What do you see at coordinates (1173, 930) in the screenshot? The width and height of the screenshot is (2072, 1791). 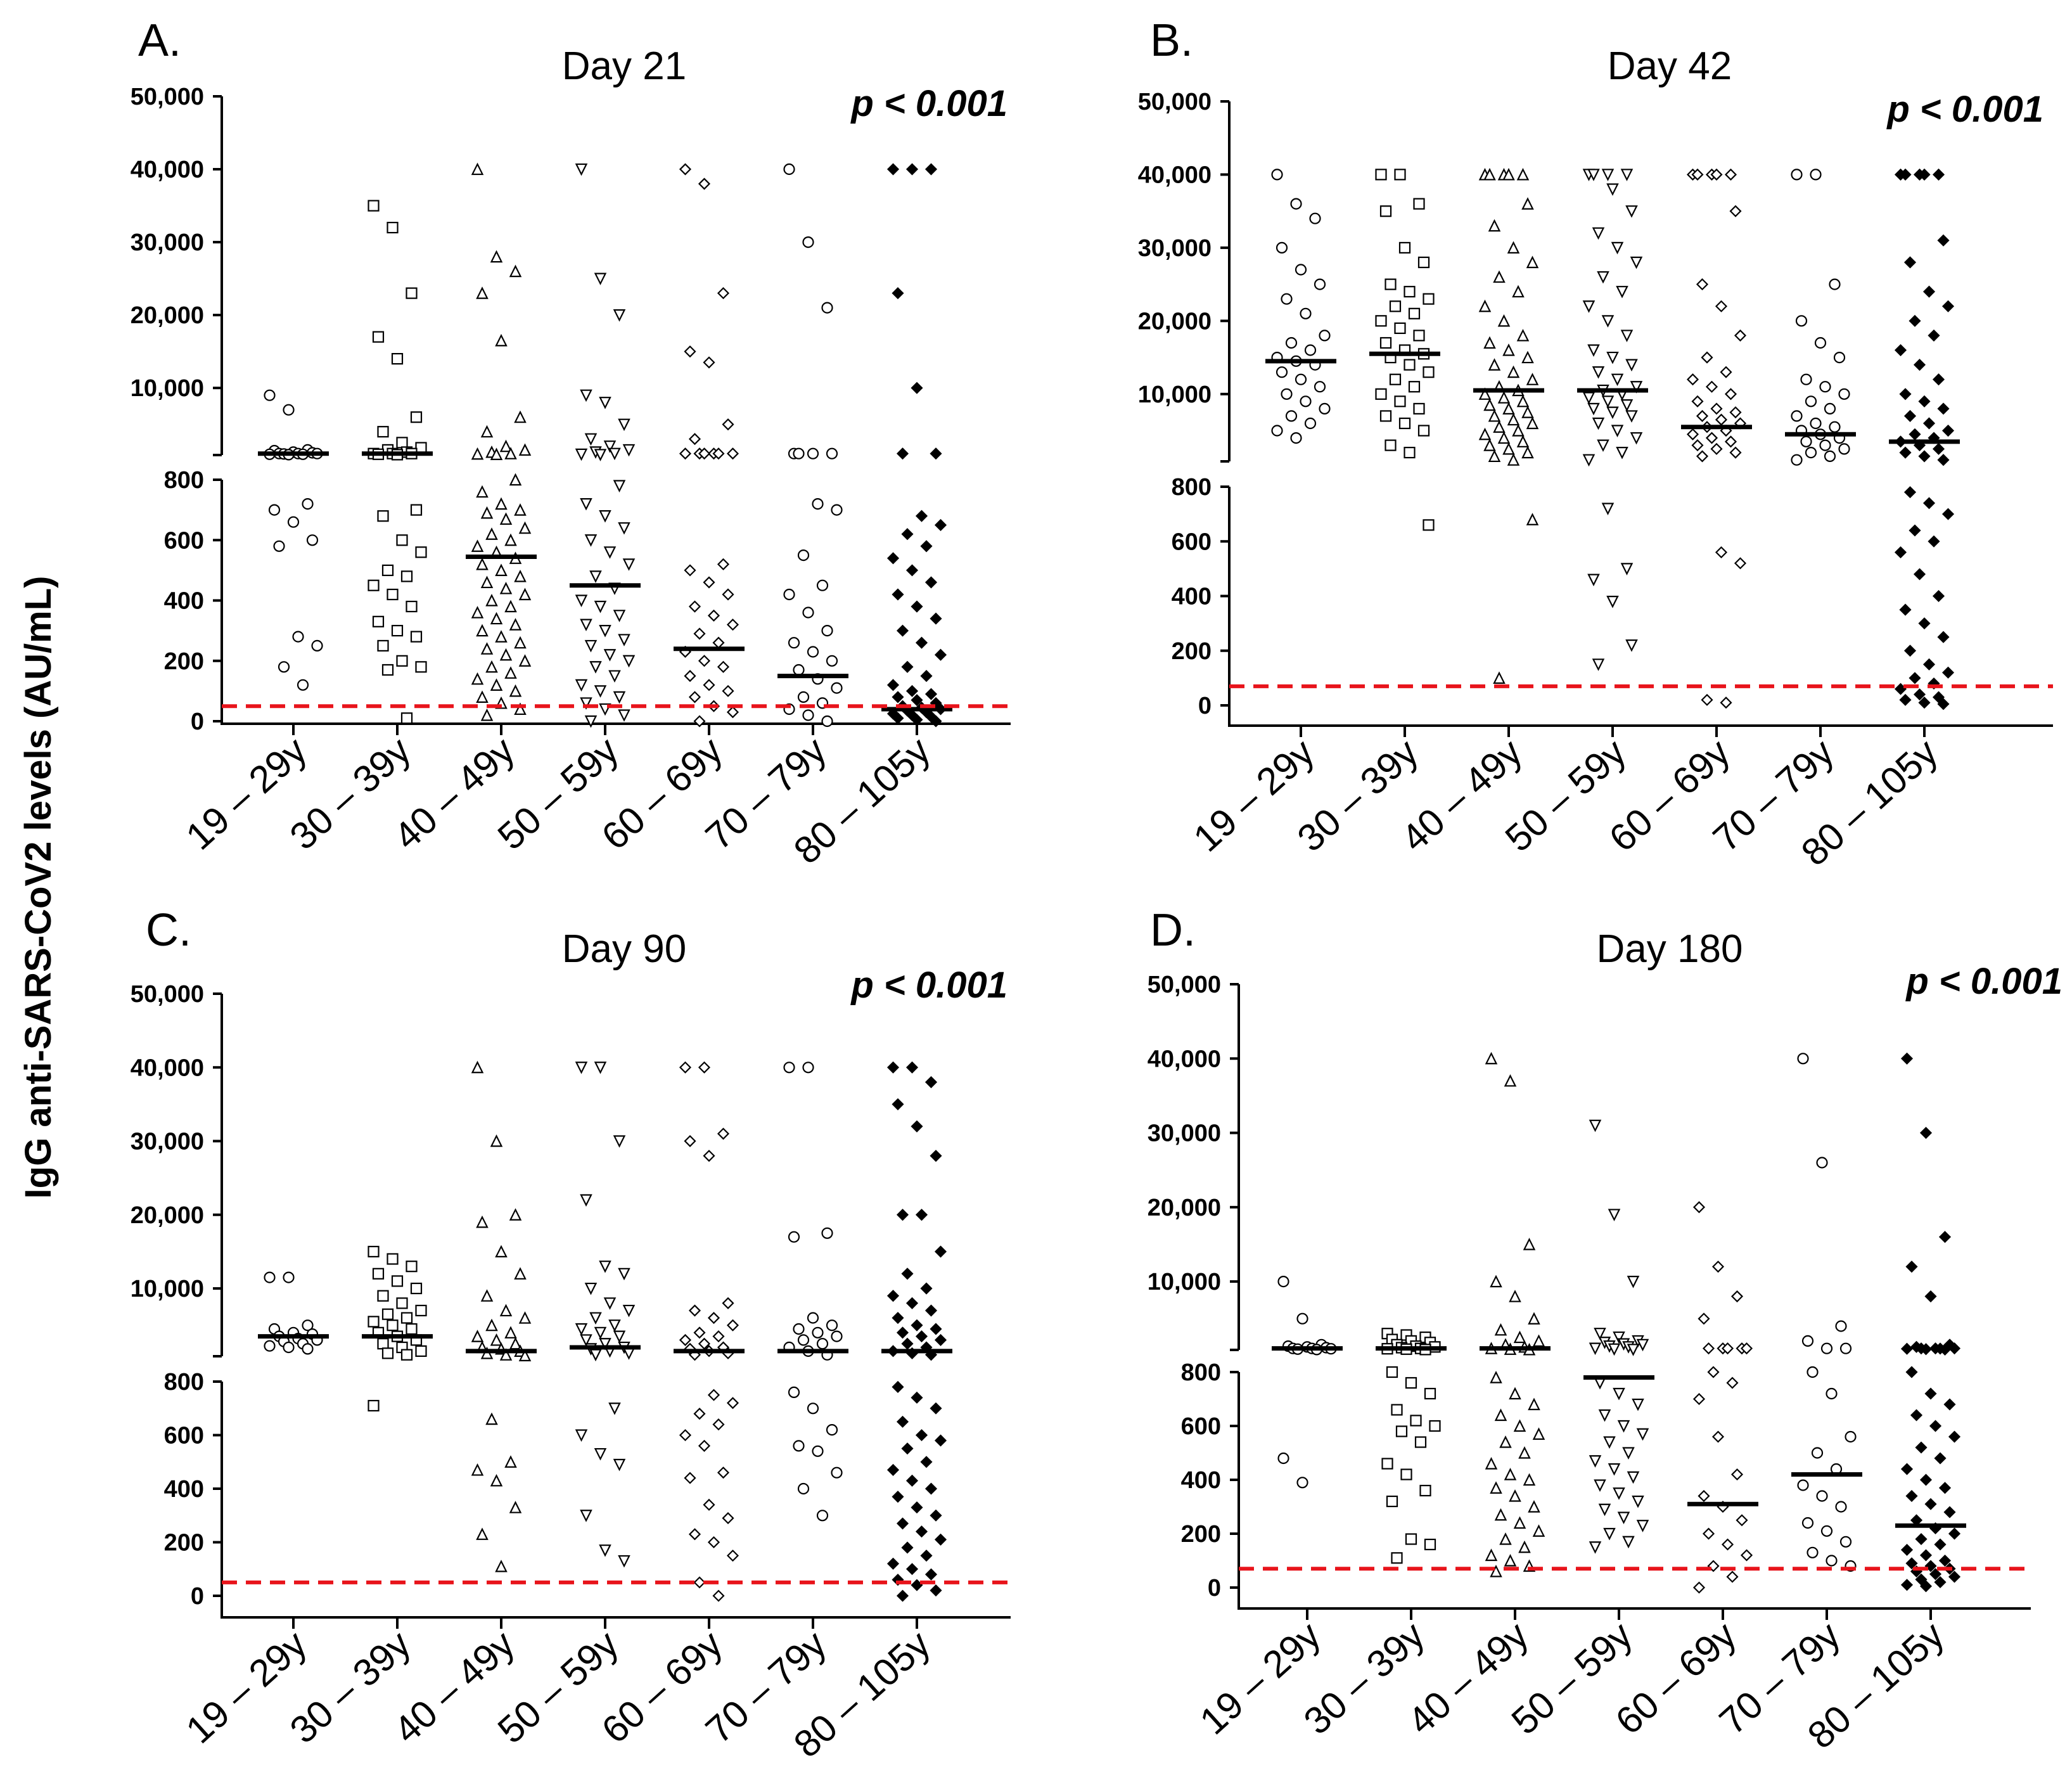 I see `panel-d-letter: D.` at bounding box center [1173, 930].